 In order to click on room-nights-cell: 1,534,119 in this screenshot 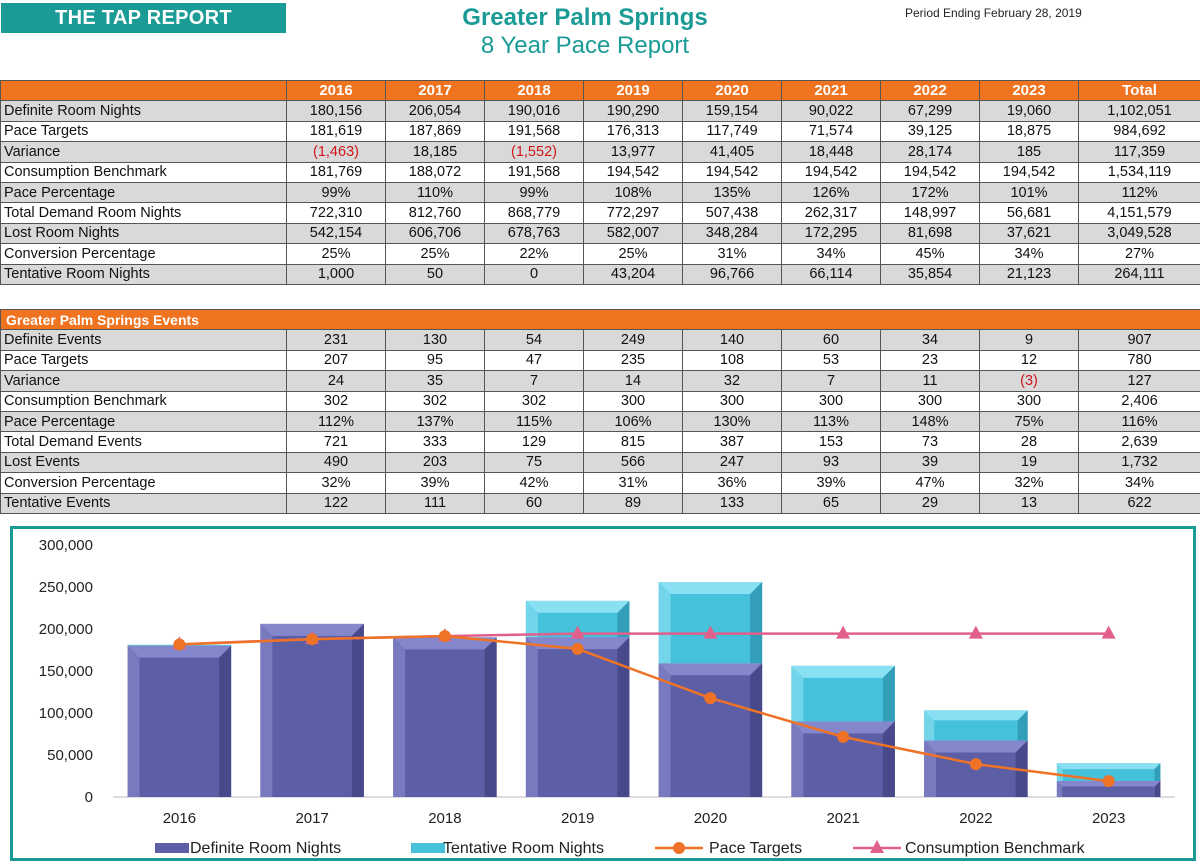, I will do `click(1139, 172)`.